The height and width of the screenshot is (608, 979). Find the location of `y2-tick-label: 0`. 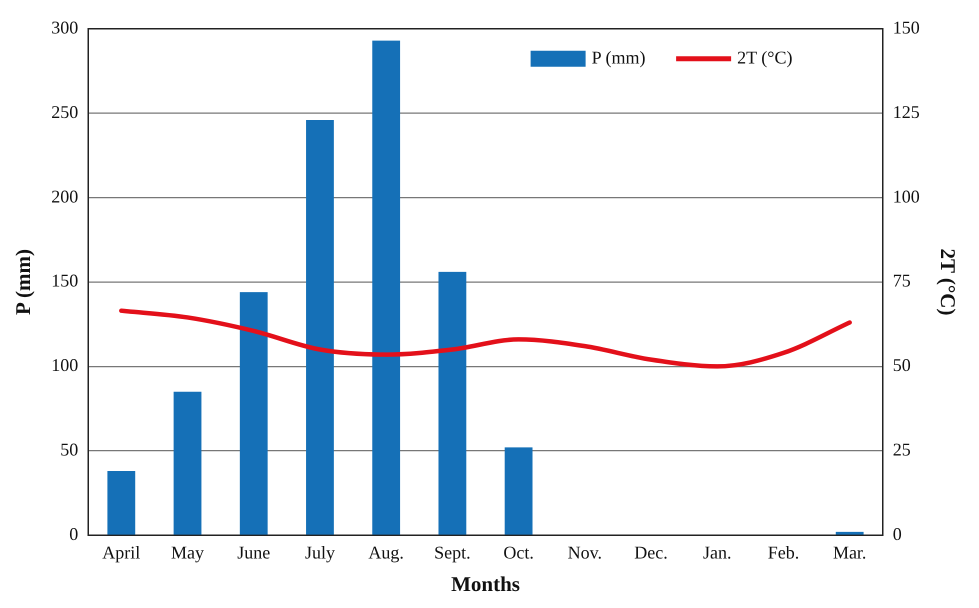

y2-tick-label: 0 is located at coordinates (897, 534).